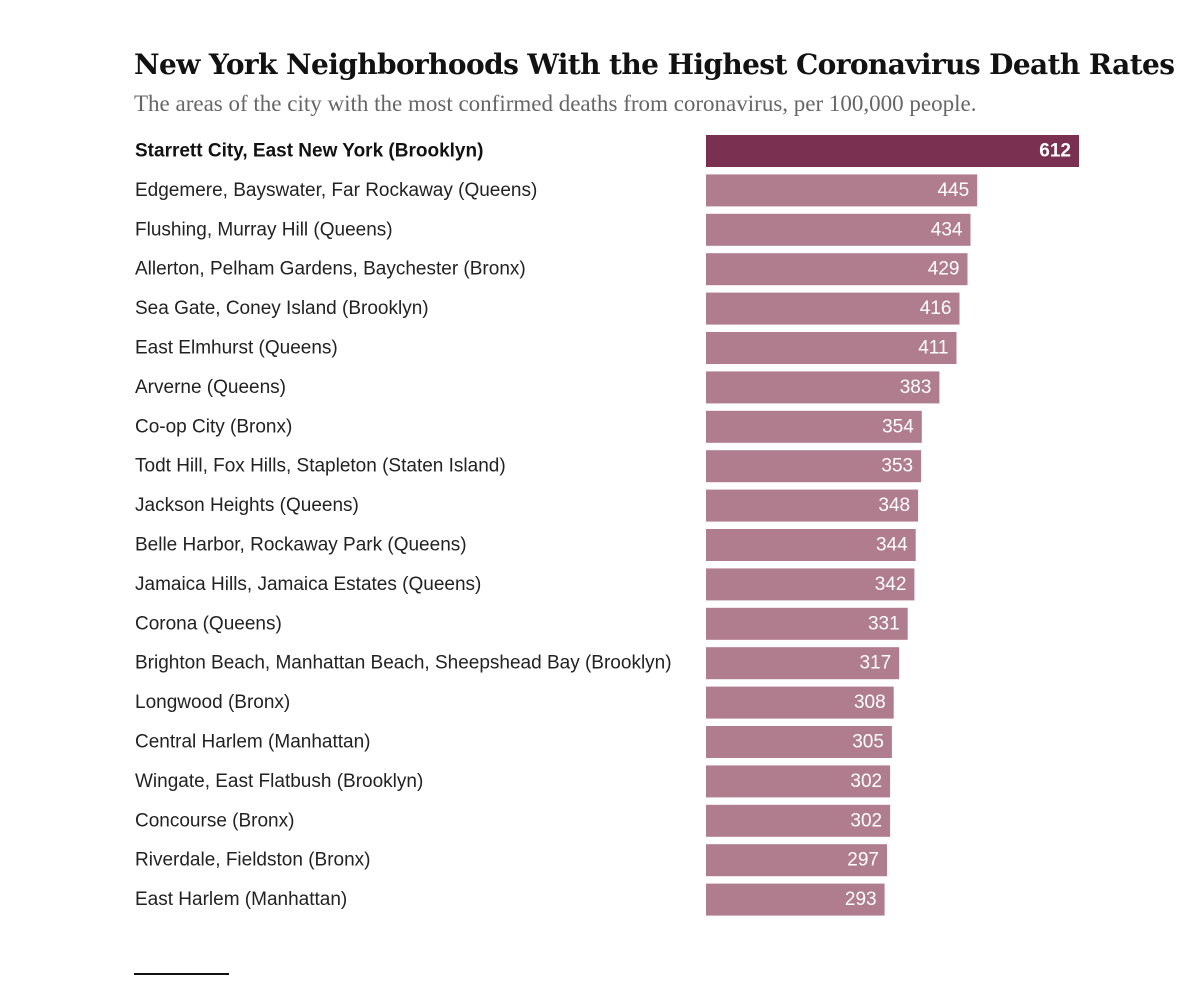 Image resolution: width=1200 pixels, height=995 pixels. I want to click on category-label: Wingate, East Flatbush (Brooklyn), so click(279, 781).